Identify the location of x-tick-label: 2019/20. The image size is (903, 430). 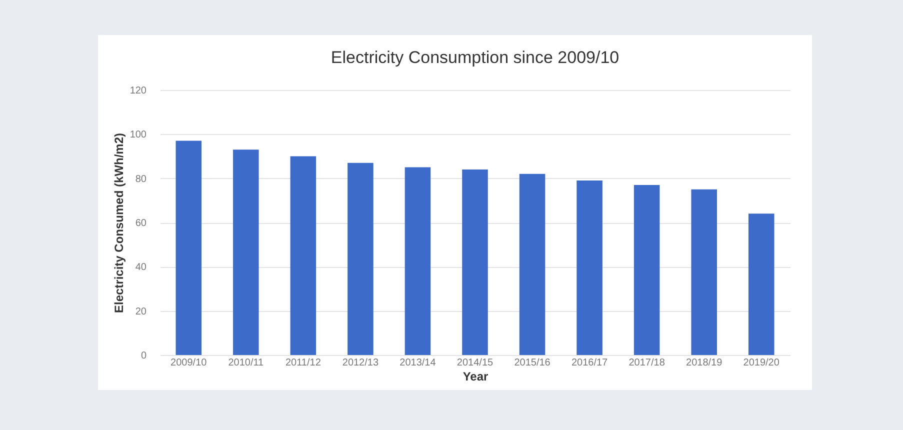
(761, 363).